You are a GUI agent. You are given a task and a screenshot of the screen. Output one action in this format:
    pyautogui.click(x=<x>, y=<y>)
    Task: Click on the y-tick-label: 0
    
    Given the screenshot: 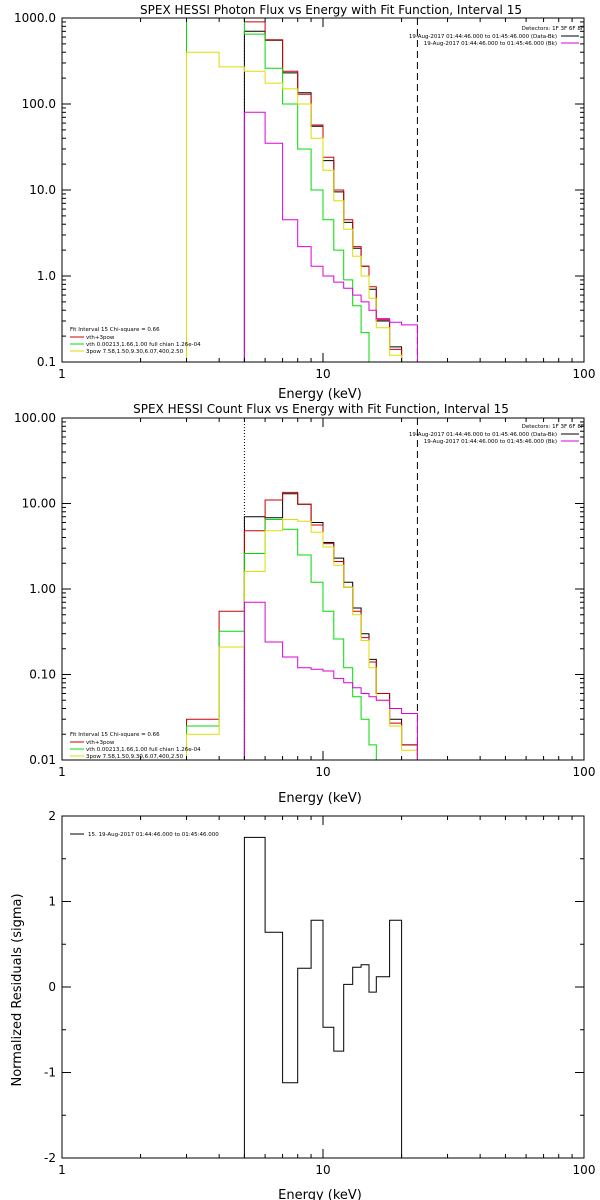 What is the action you would take?
    pyautogui.click(x=52, y=987)
    